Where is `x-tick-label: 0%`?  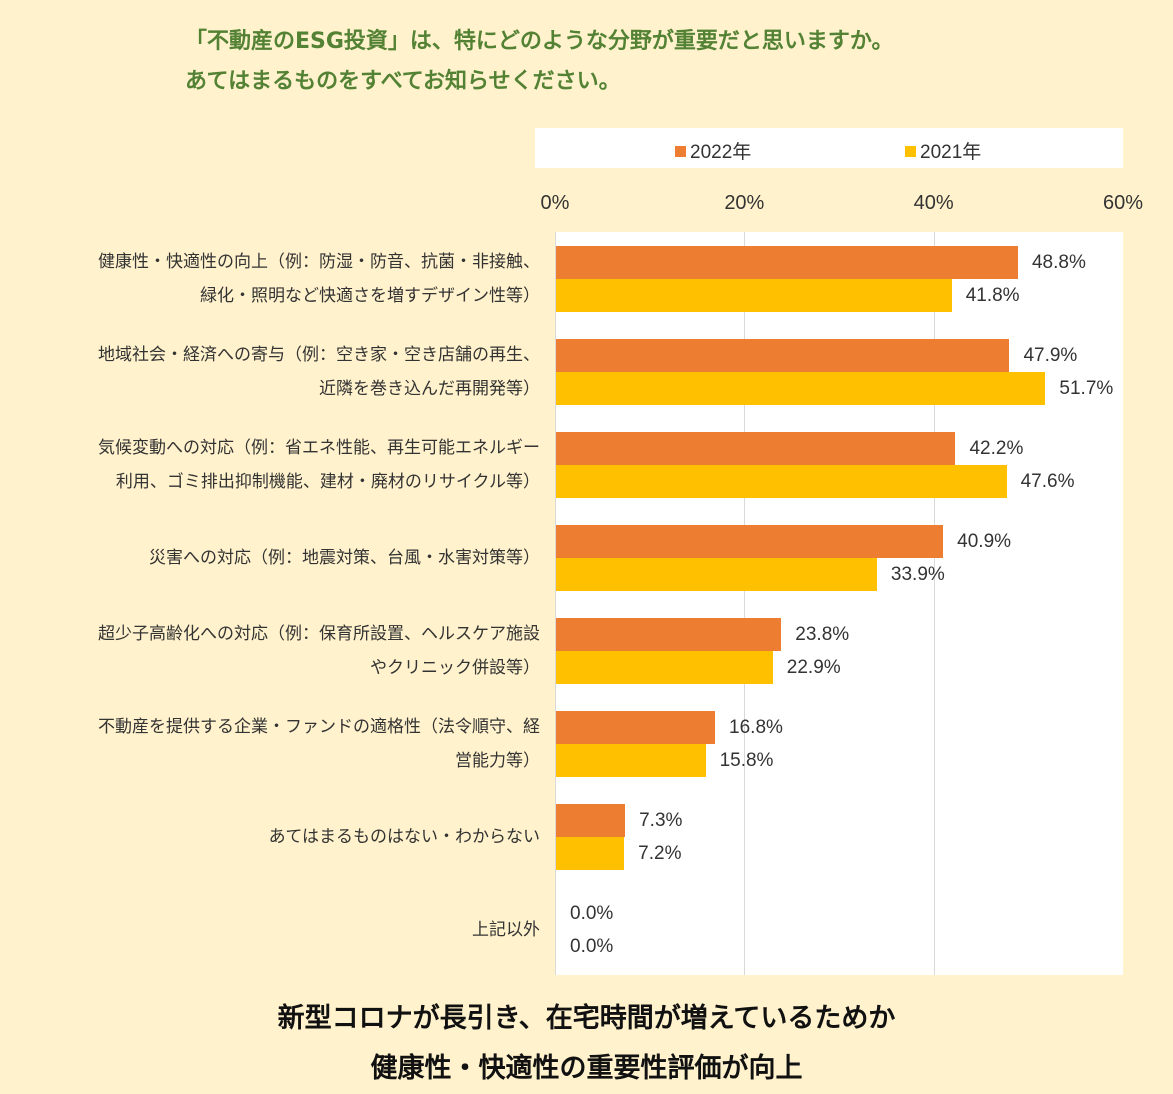 x-tick-label: 0% is located at coordinates (555, 203).